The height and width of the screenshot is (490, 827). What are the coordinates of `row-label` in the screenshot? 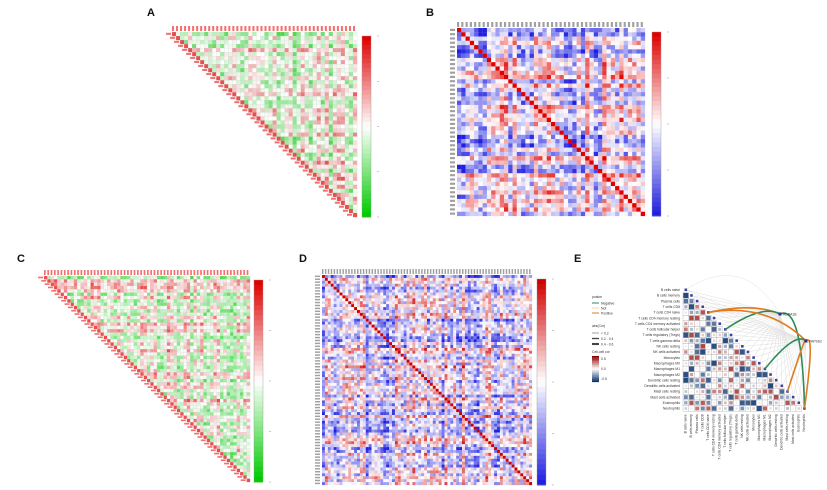 It's located at (452, 183).